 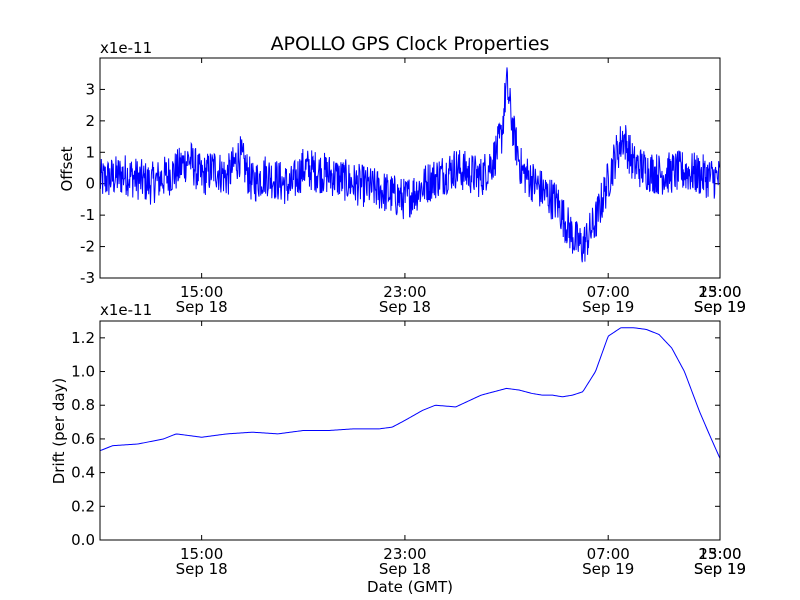 I want to click on ytick-label: 0.4, so click(x=83, y=473).